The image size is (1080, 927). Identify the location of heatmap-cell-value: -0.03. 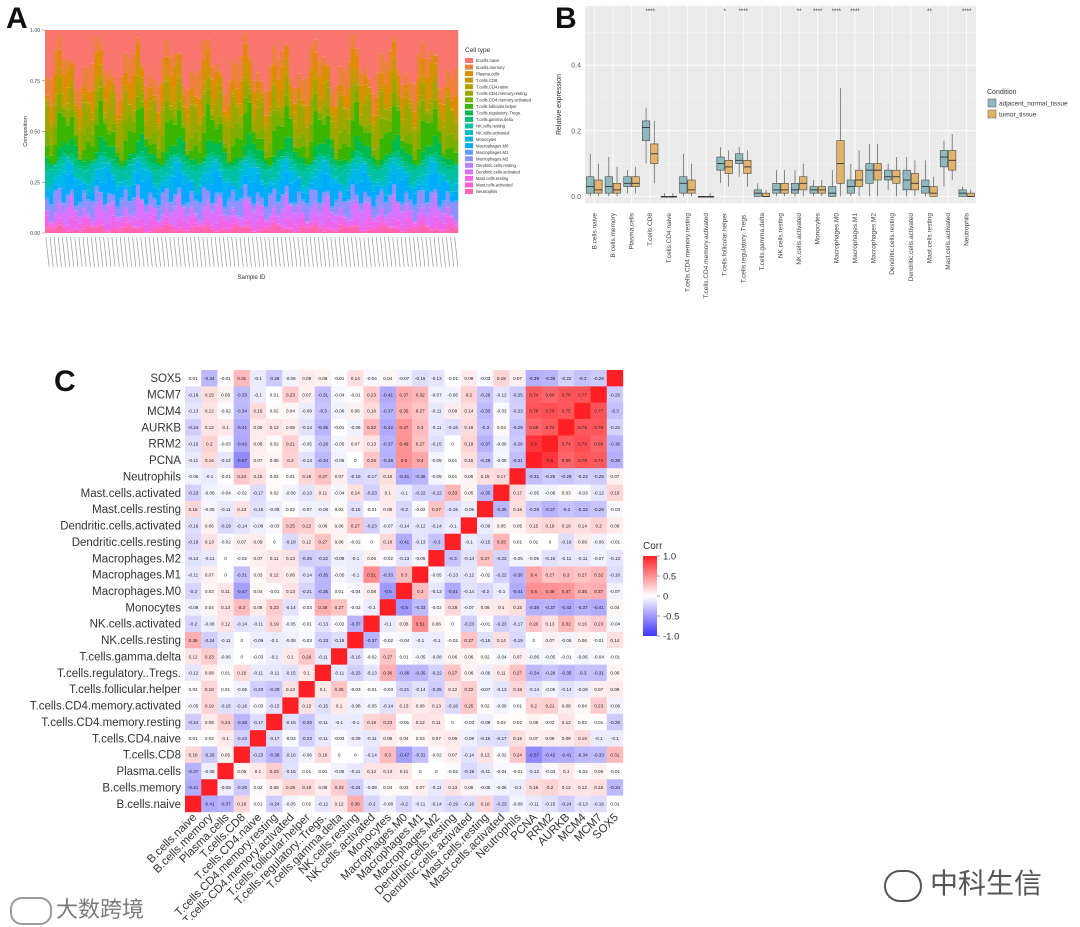
(388, 689).